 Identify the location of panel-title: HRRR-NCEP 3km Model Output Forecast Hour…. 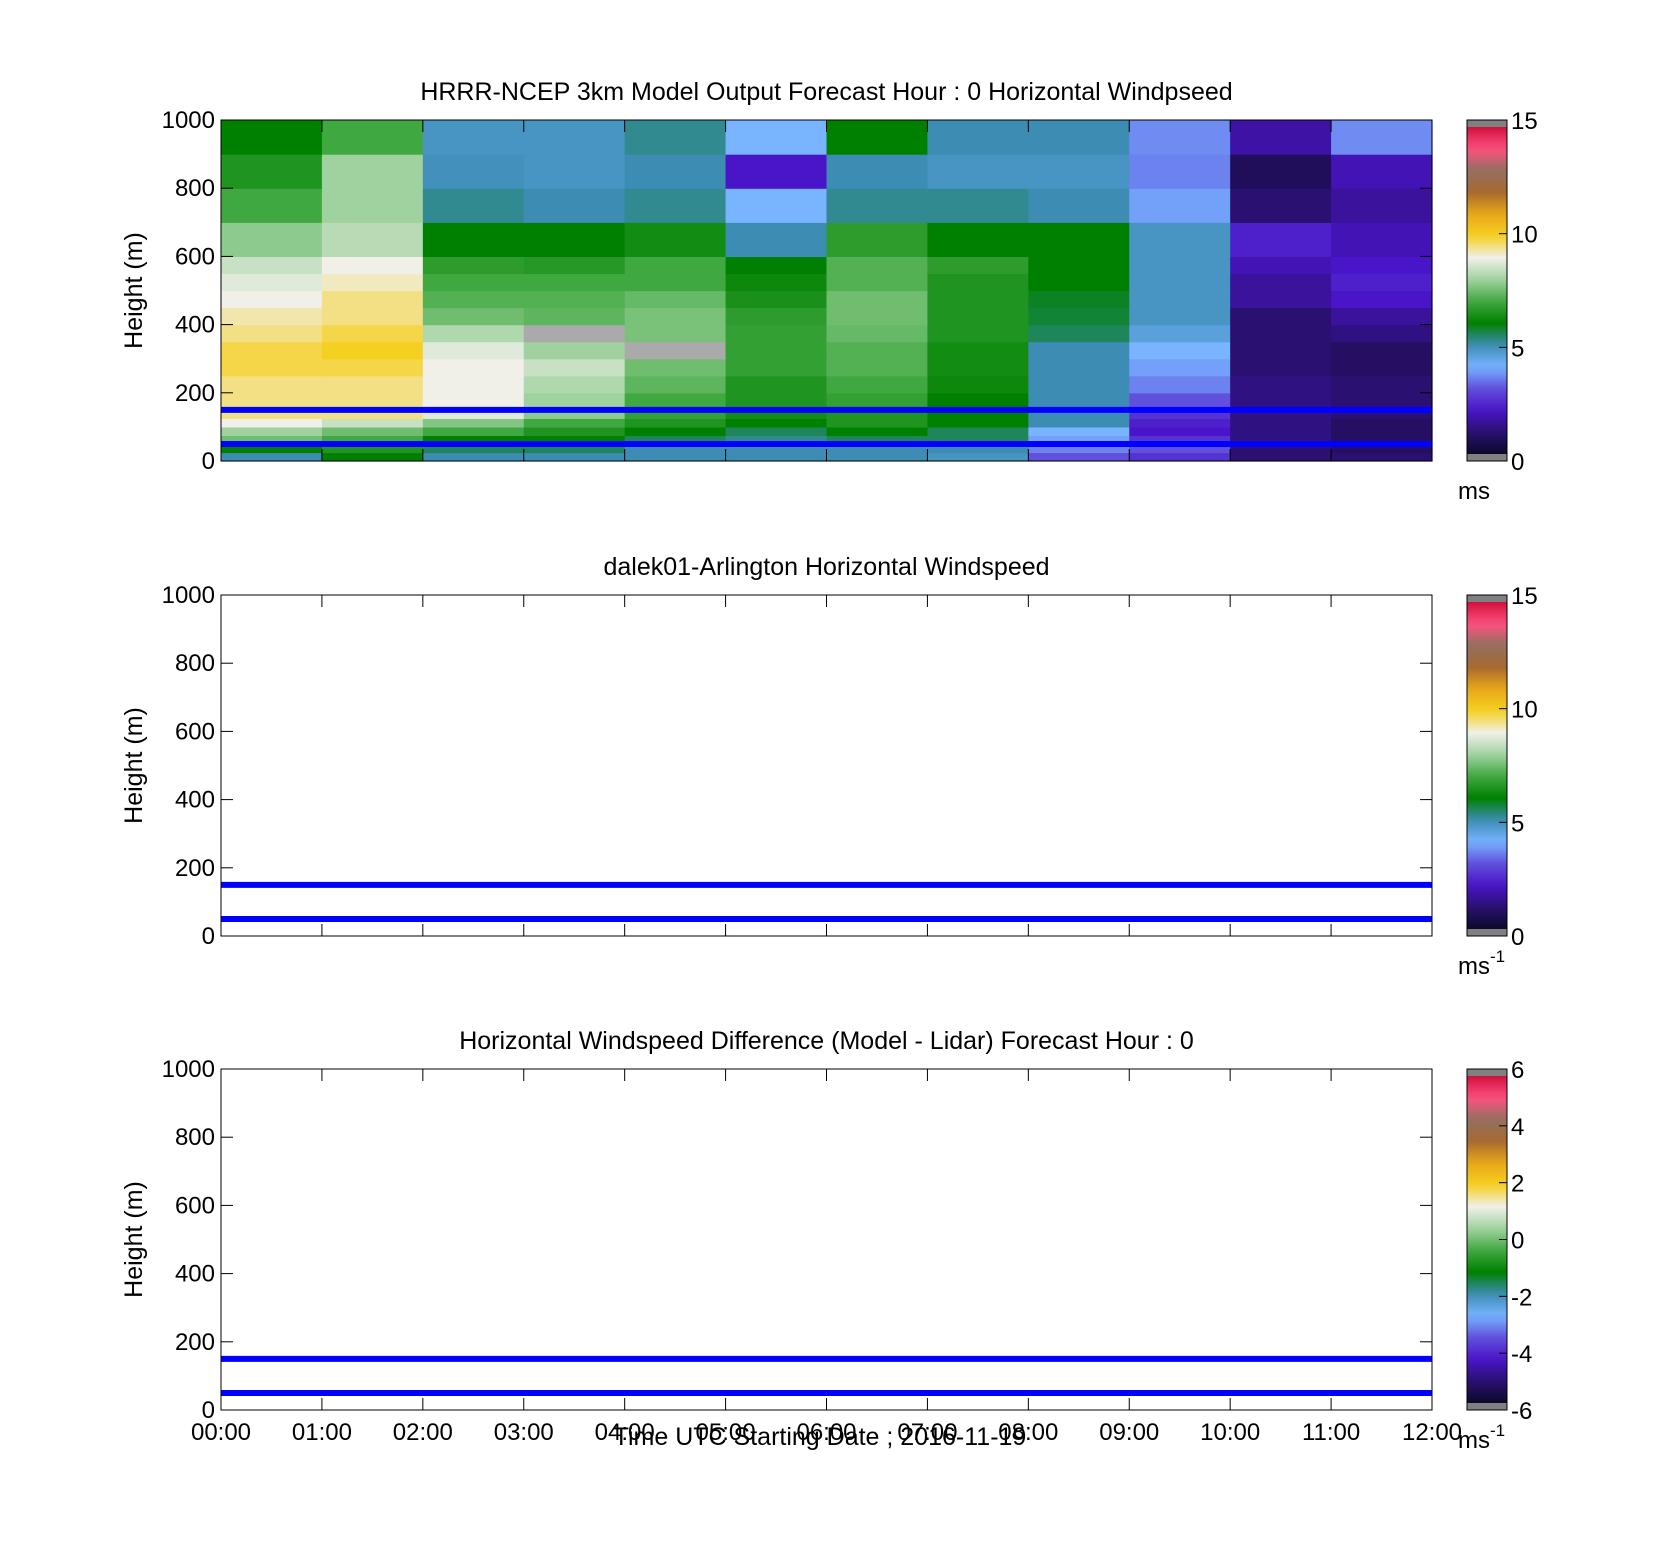
(826, 92).